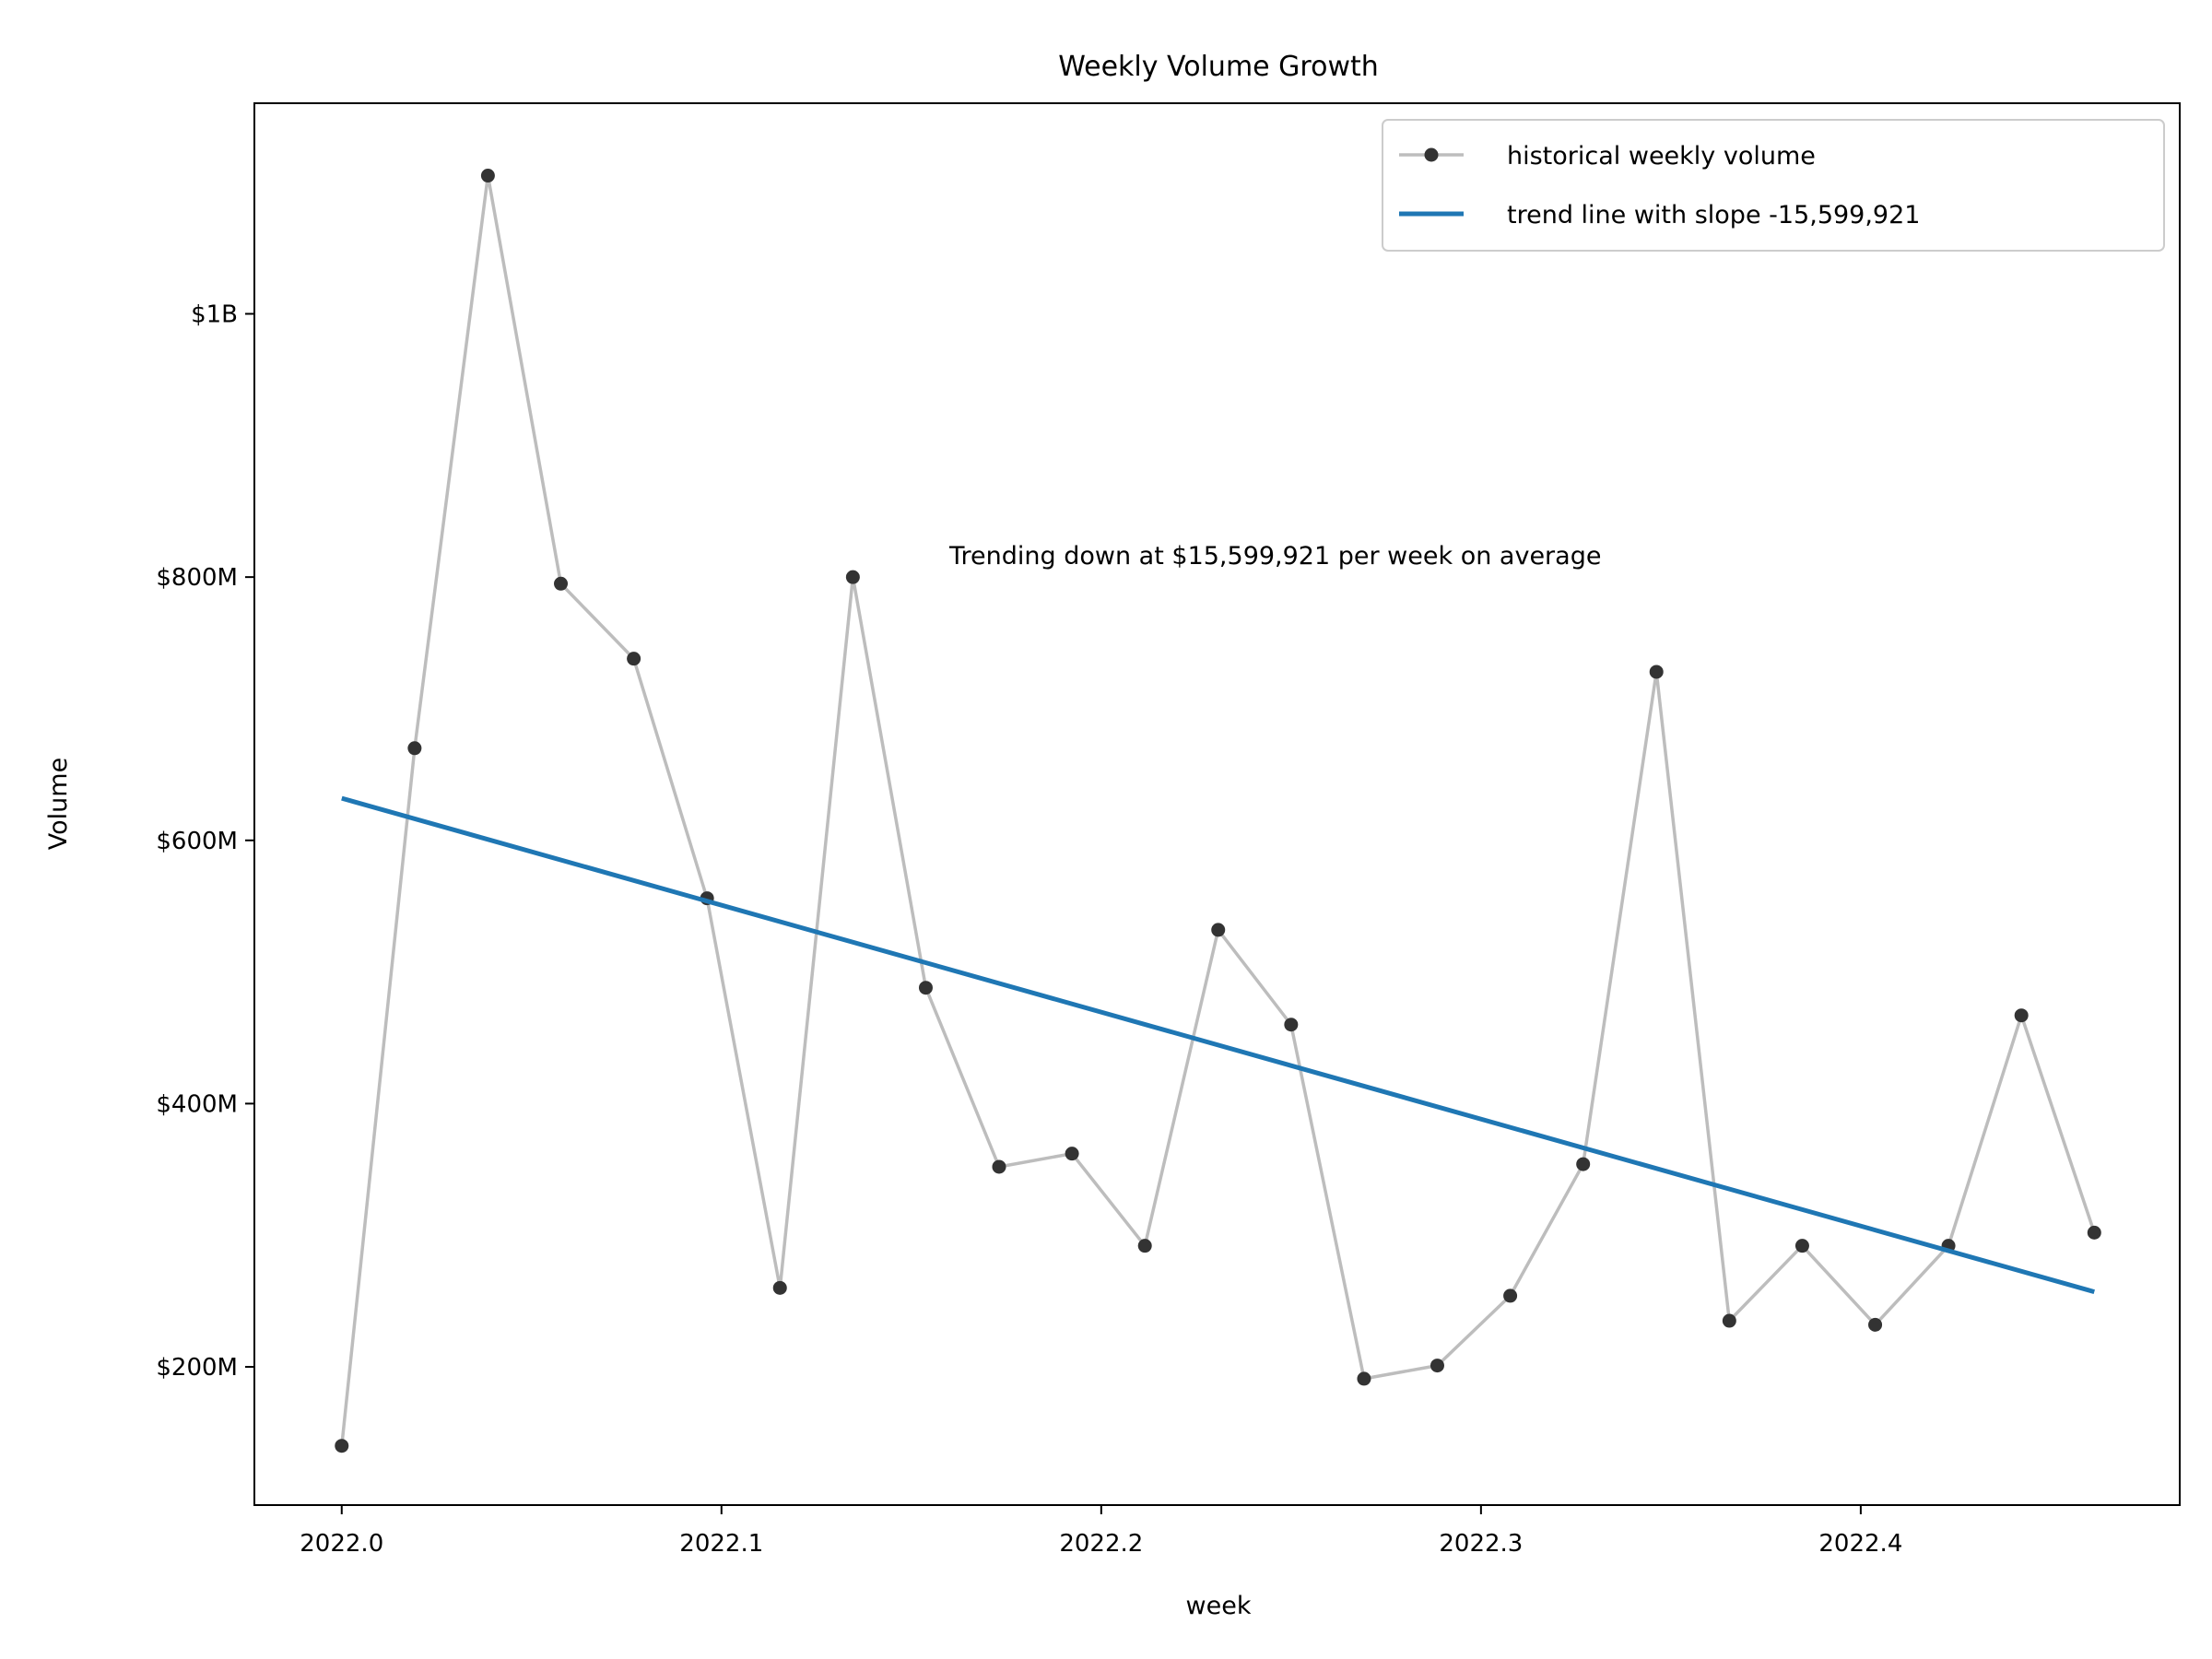 This screenshot has width=2212, height=1659. I want to click on legend-label: trend line with slope -15,599,921, so click(1713, 215).